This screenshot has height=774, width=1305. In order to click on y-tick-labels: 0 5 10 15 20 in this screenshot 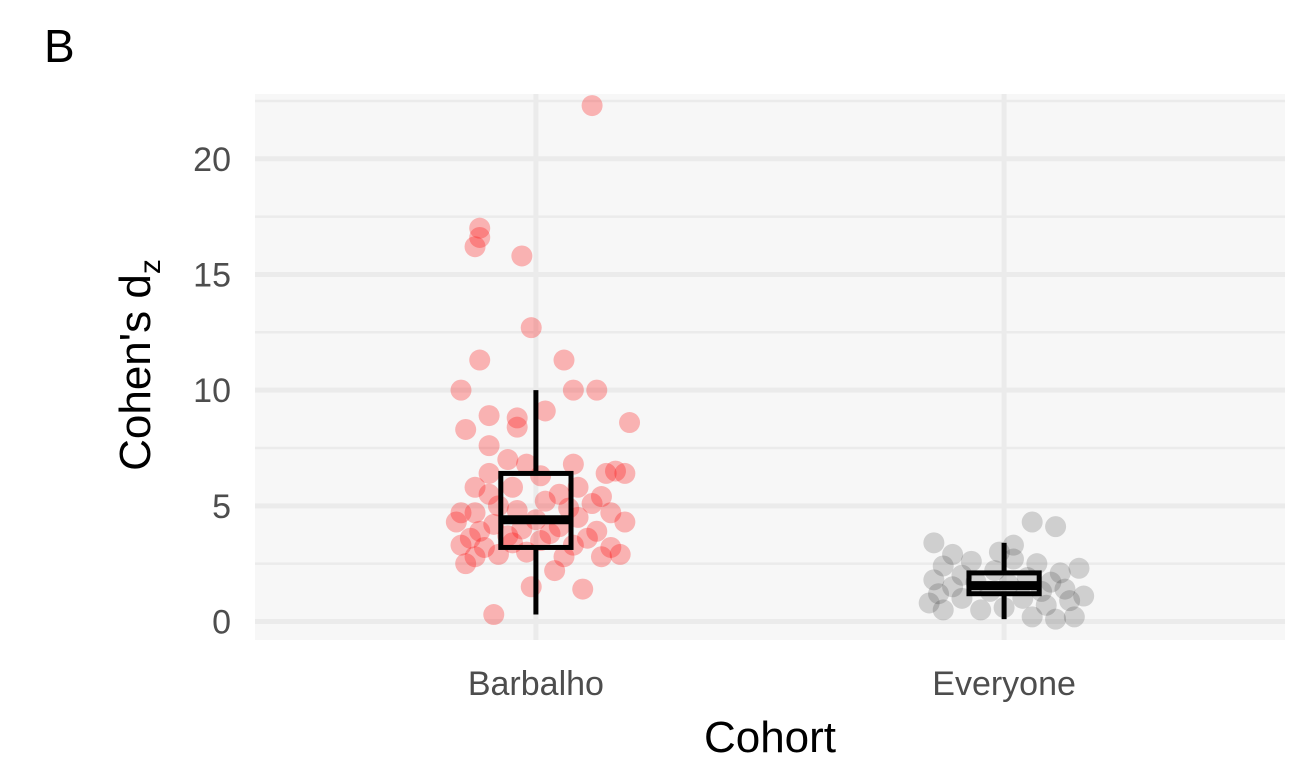, I will do `click(212, 391)`.